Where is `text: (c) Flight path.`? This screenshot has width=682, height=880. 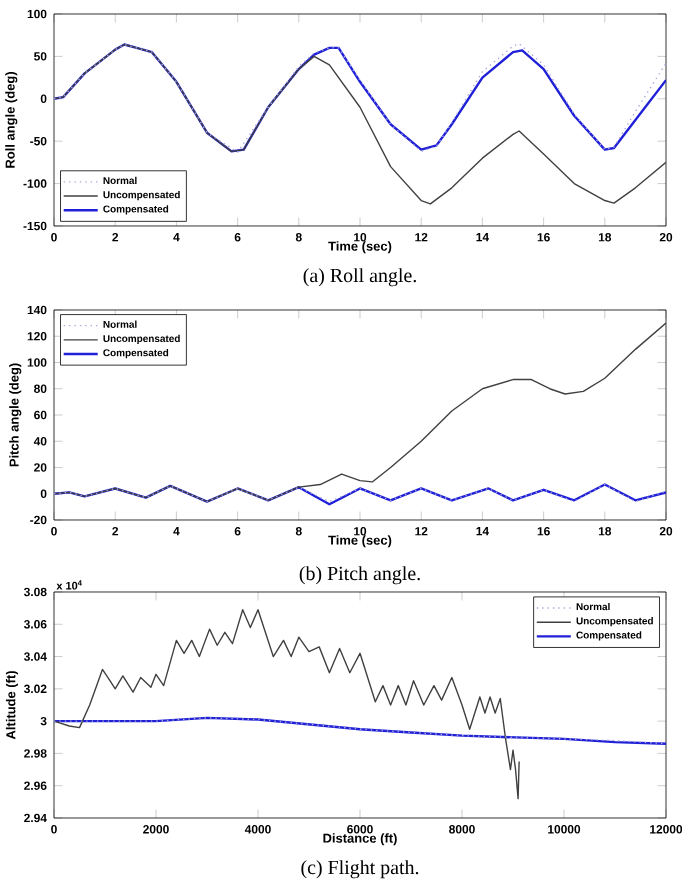 text: (c) Flight path. is located at coordinates (360, 869).